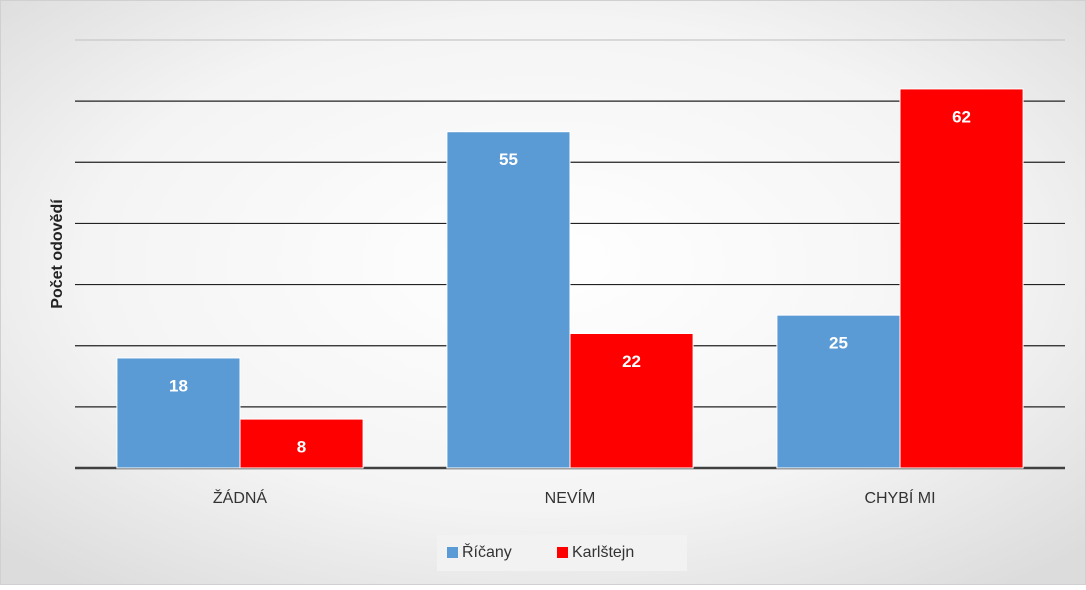 This screenshot has height=590, width=1086. I want to click on data-label: 55, so click(508, 159).